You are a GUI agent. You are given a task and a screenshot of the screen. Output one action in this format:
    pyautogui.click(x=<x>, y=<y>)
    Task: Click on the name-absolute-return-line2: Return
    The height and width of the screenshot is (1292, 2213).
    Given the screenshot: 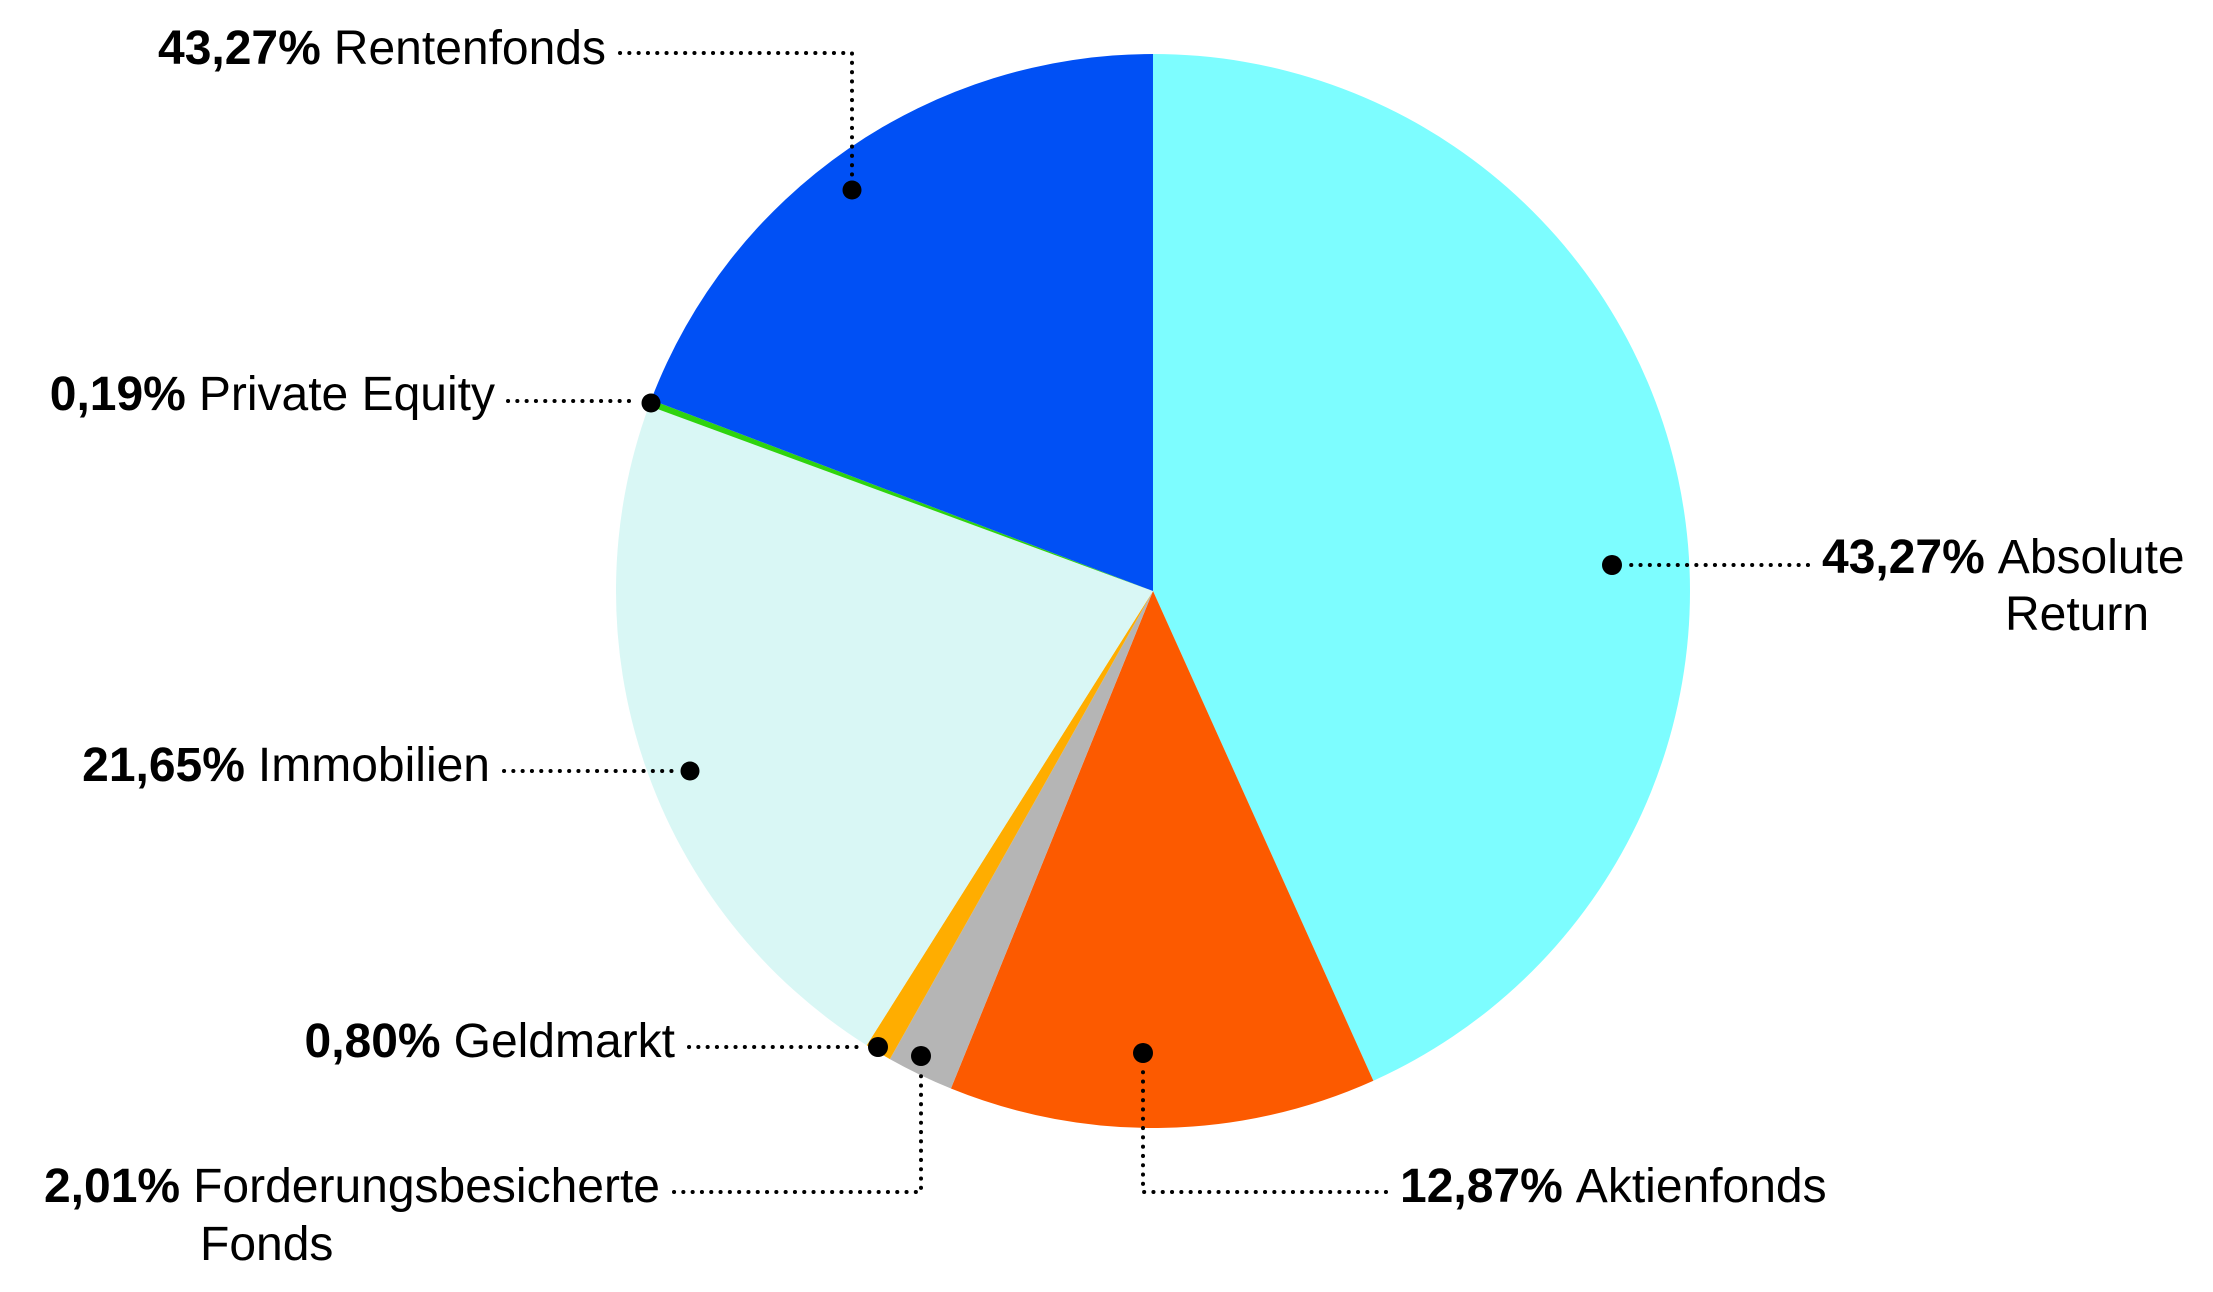 What is the action you would take?
    pyautogui.click(x=2077, y=614)
    